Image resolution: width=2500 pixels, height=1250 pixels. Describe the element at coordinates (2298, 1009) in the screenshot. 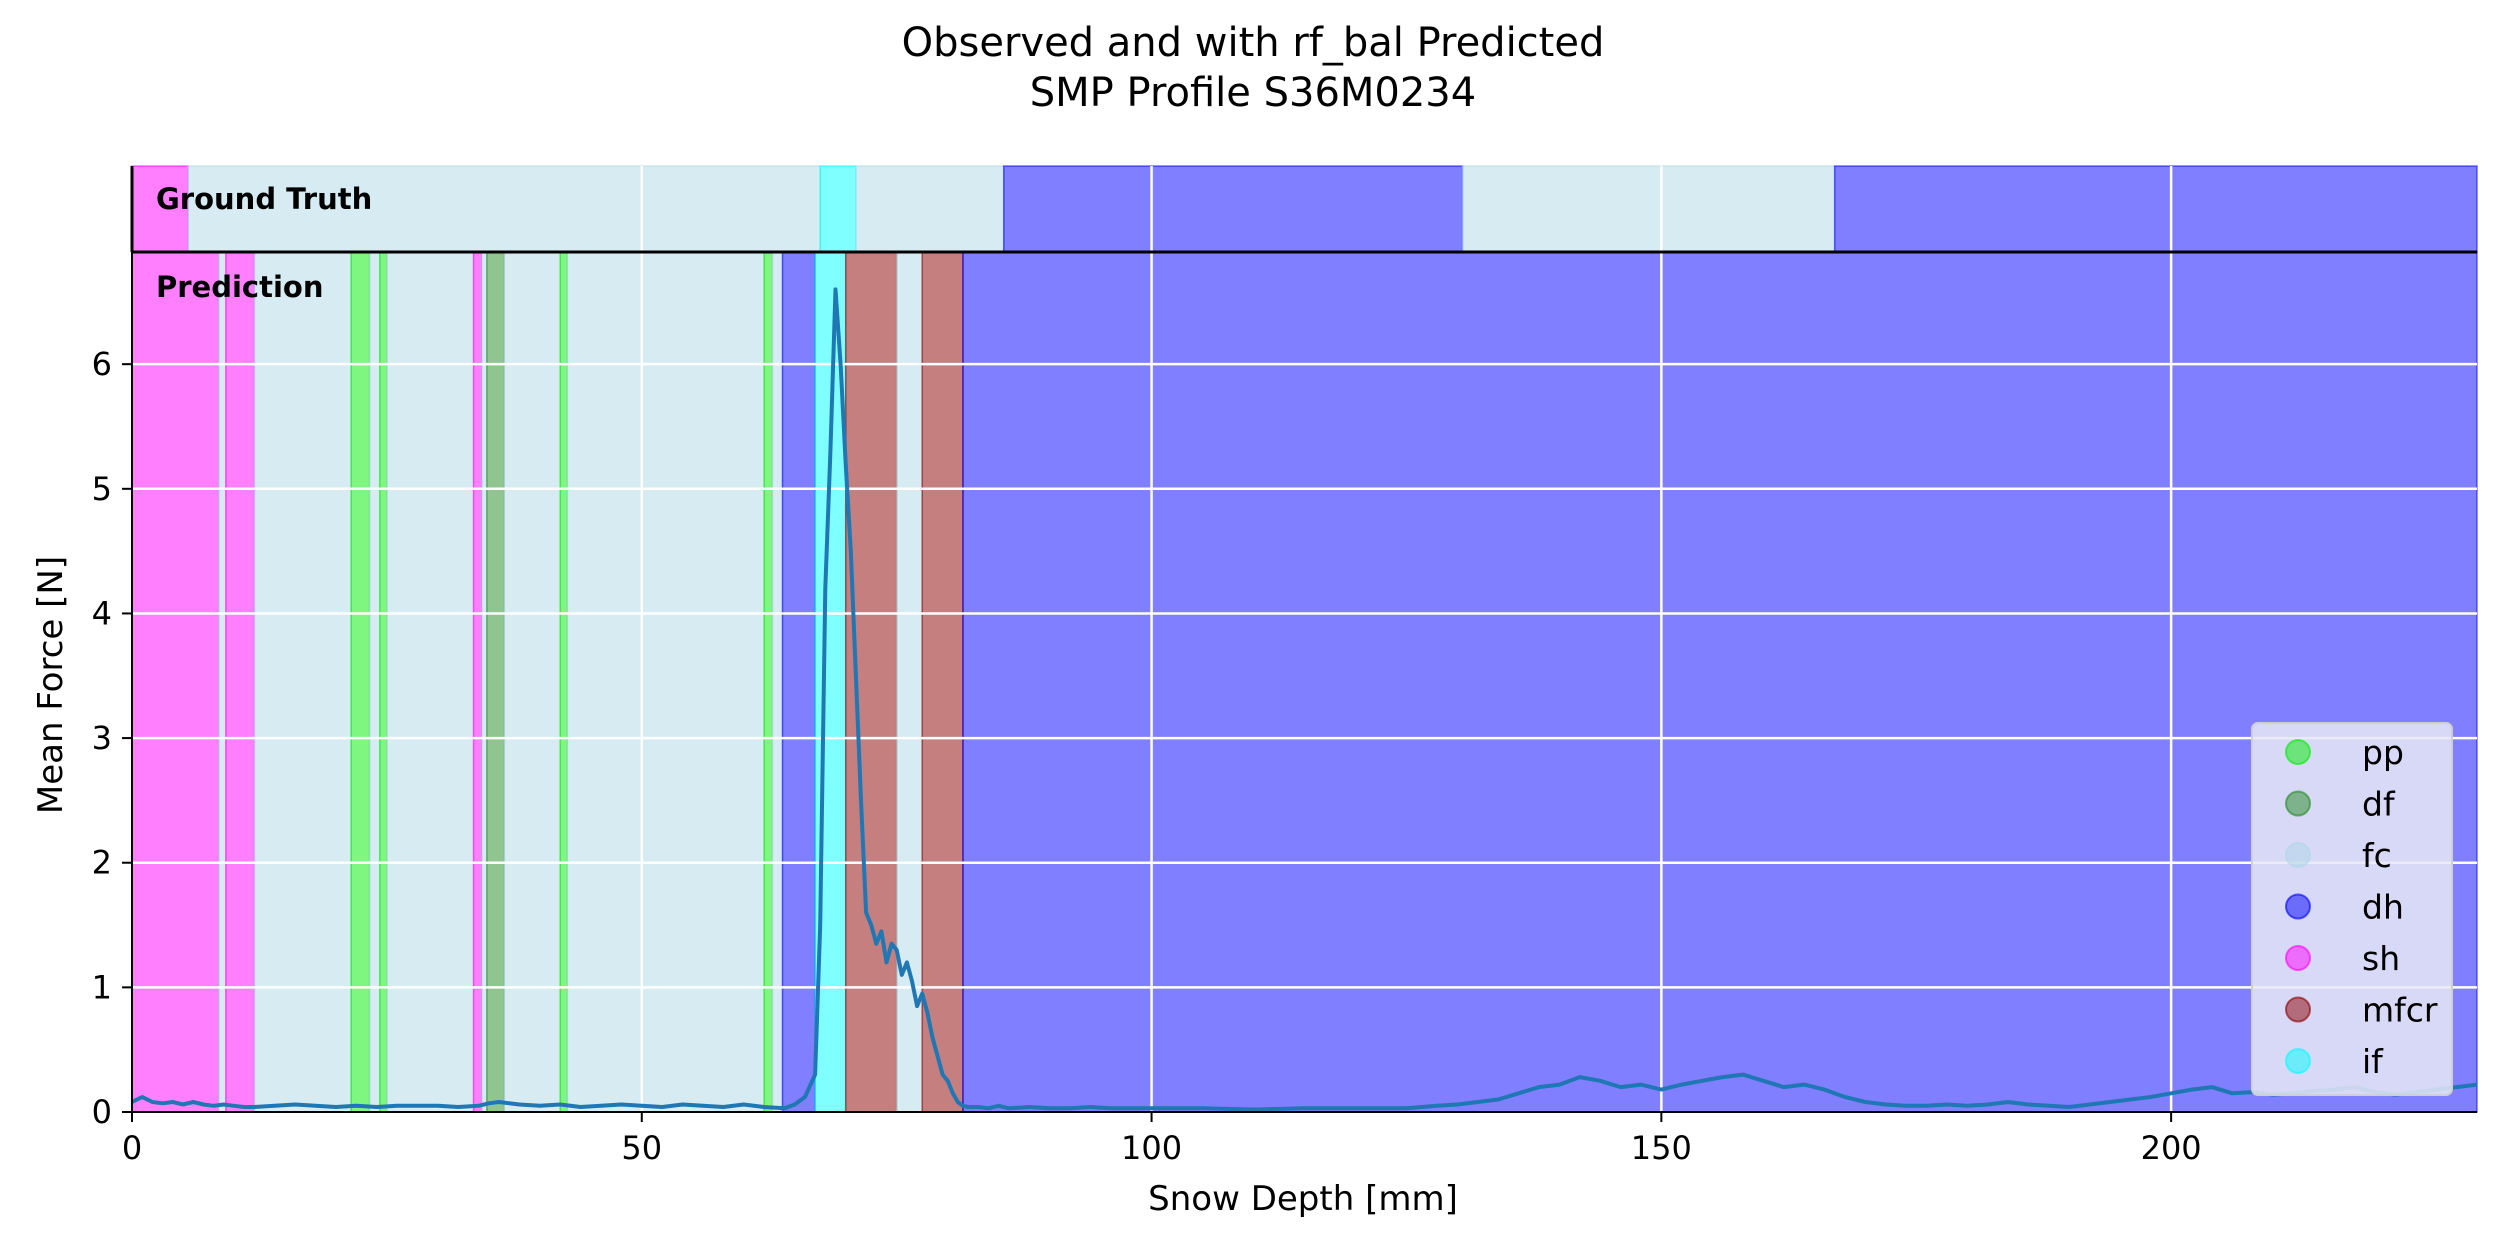

I see `legend-marker-mfcr` at that location.